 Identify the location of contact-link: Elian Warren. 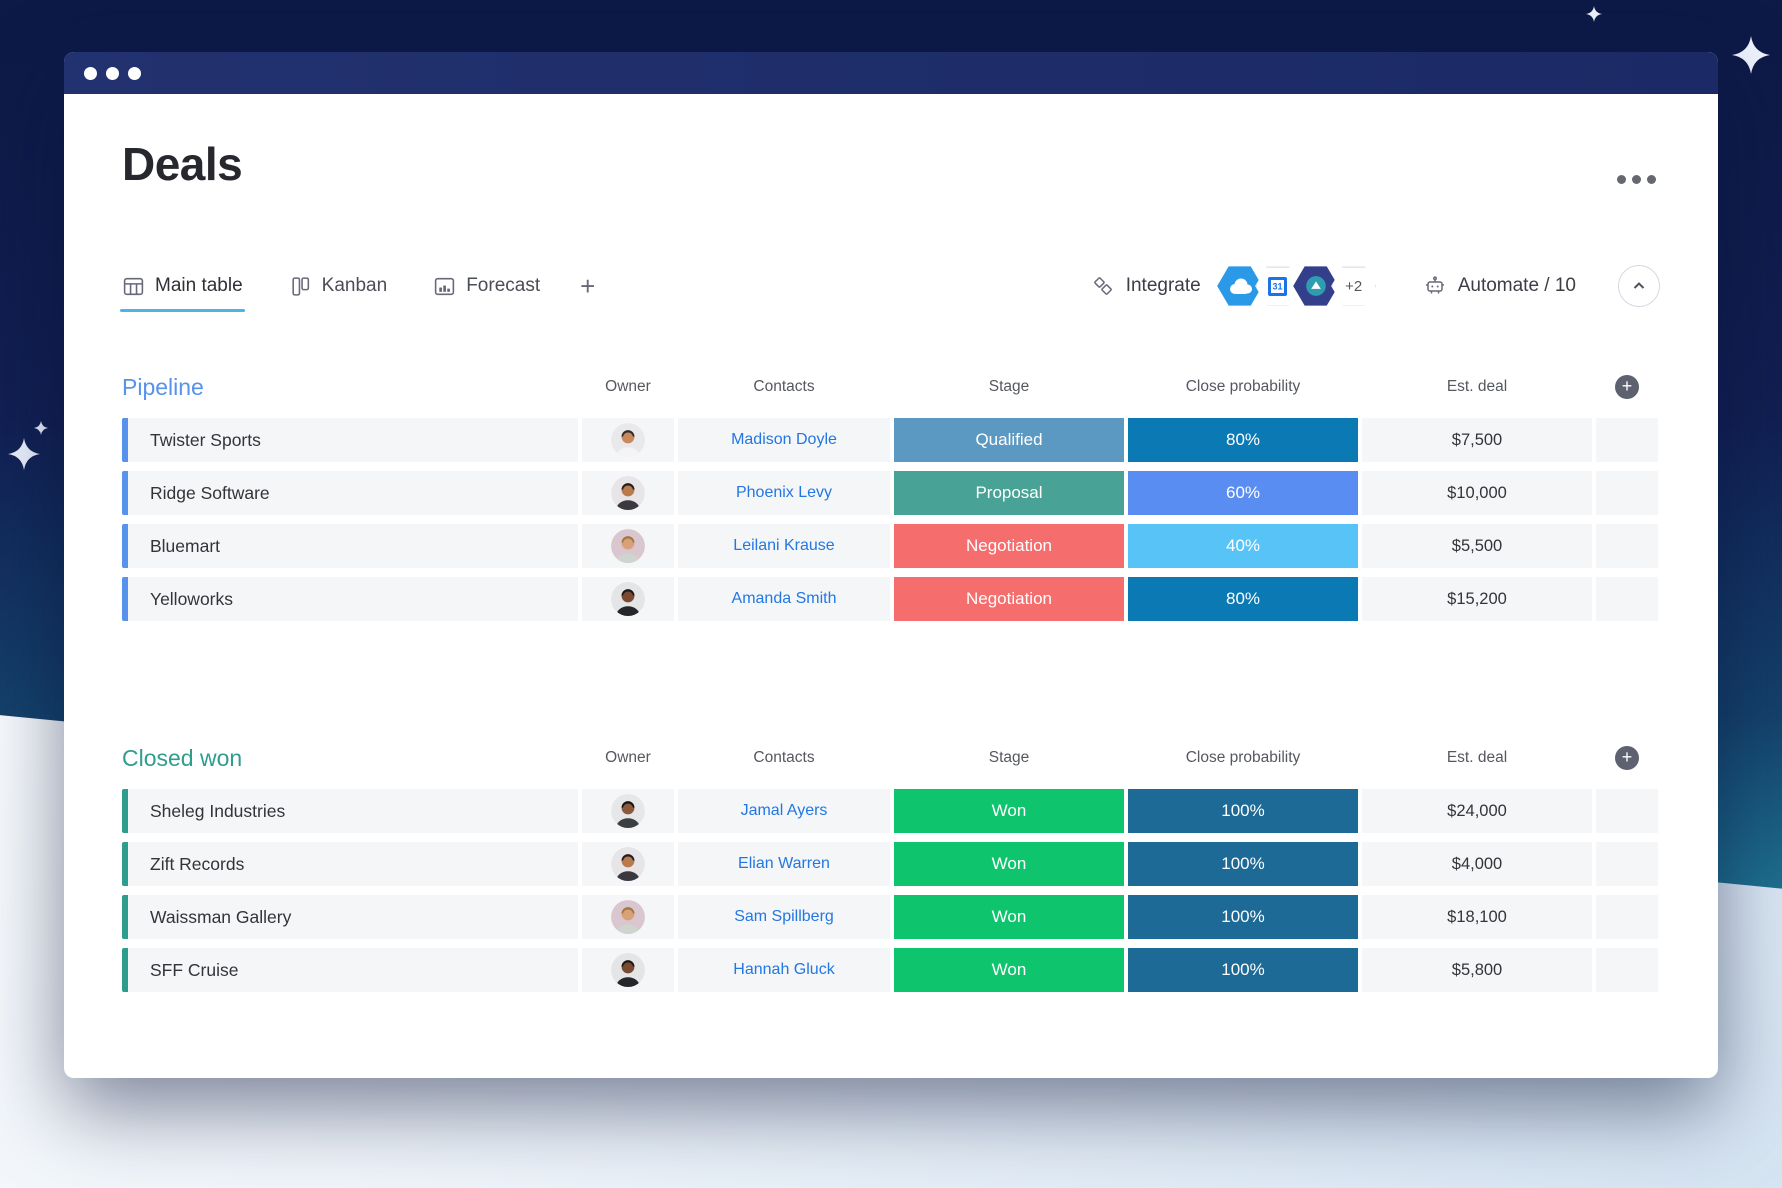
(784, 863).